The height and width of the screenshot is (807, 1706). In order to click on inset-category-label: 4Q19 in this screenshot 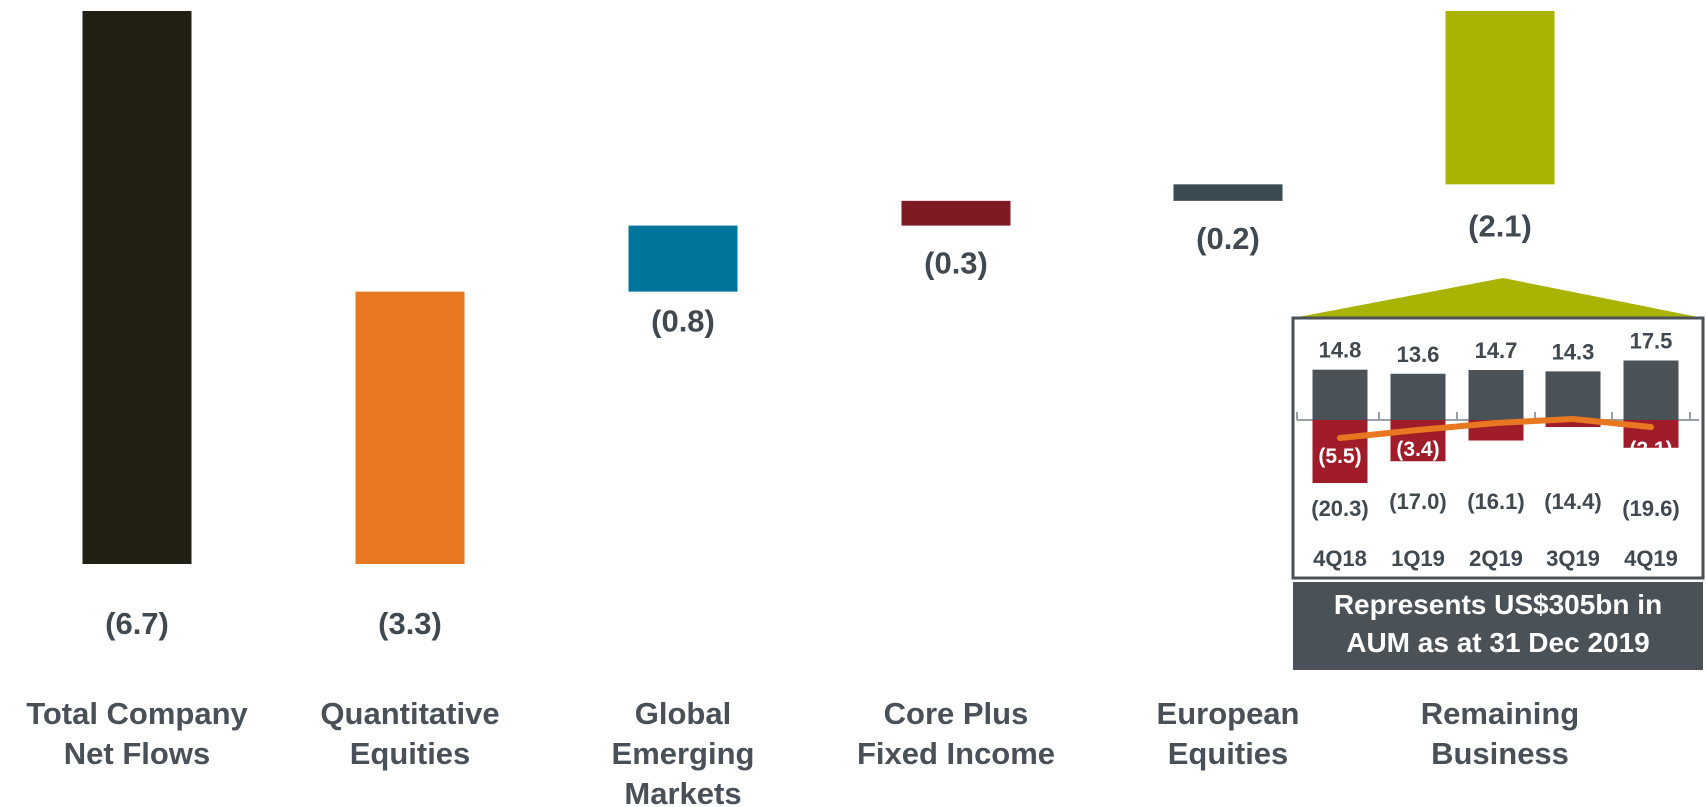, I will do `click(1651, 558)`.